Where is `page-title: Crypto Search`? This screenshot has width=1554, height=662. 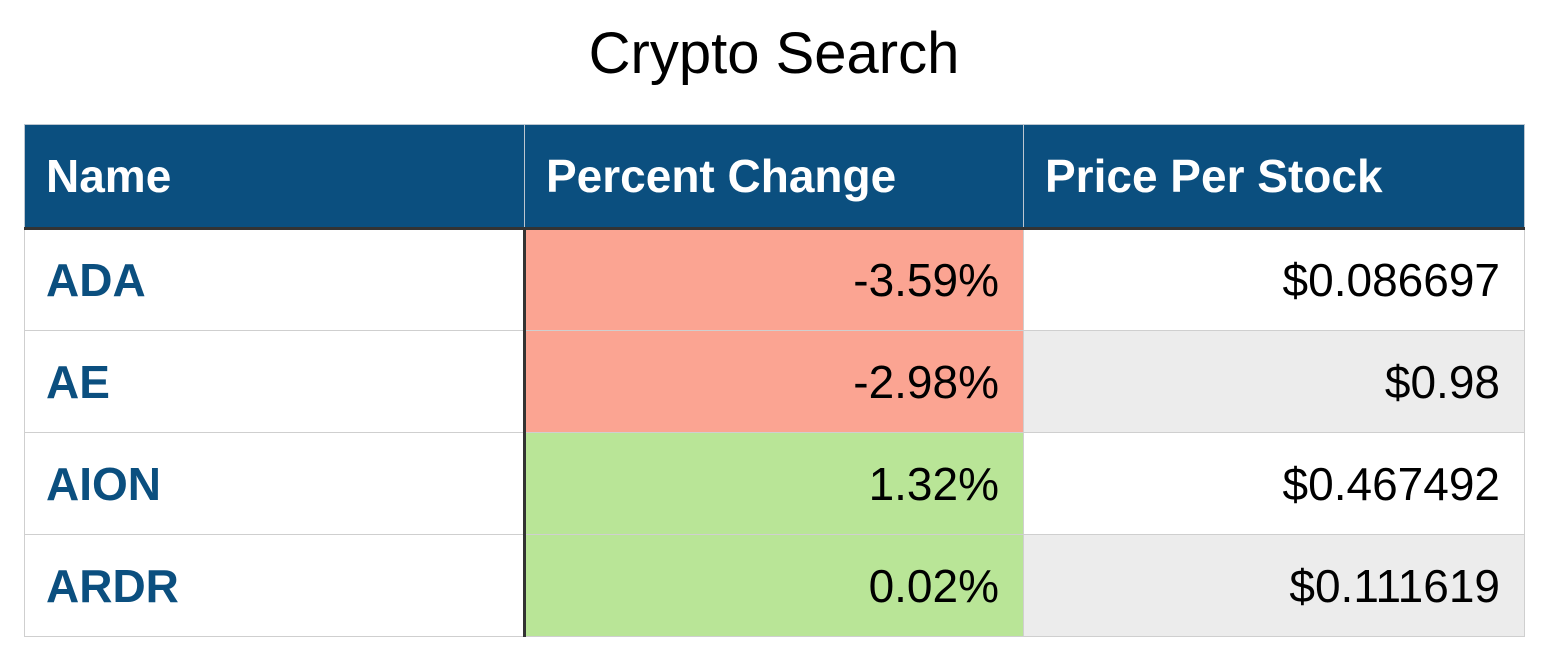
page-title: Crypto Search is located at coordinates (774, 53).